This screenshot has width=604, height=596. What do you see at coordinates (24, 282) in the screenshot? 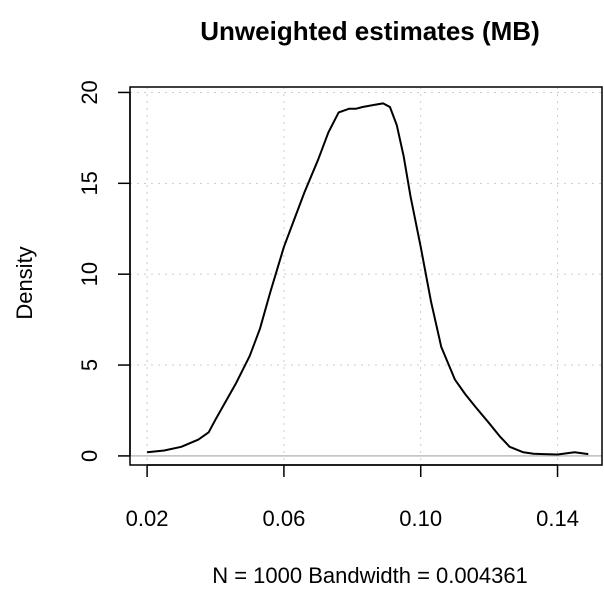
I see `y-axis-label: Density` at bounding box center [24, 282].